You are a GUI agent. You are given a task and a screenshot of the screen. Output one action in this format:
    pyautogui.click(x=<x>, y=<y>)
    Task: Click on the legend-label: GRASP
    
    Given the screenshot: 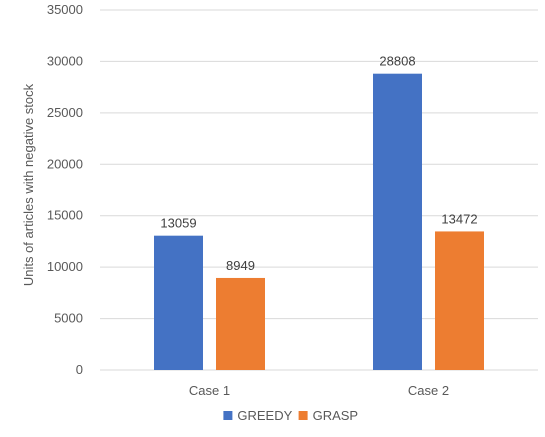 What is the action you would take?
    pyautogui.click(x=336, y=415)
    